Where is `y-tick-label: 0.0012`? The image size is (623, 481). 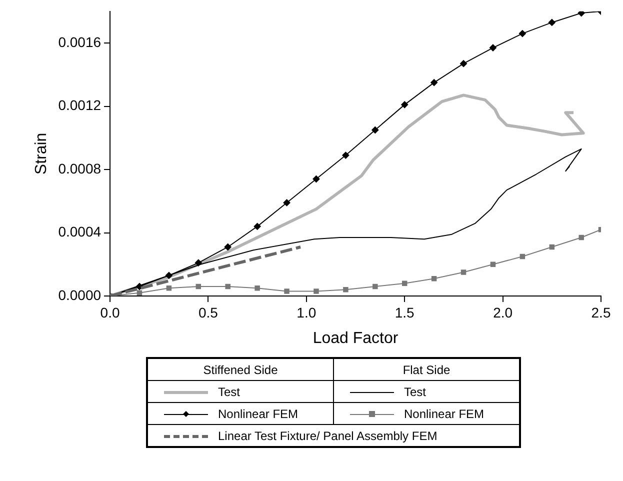 y-tick-label: 0.0012 is located at coordinates (80, 105).